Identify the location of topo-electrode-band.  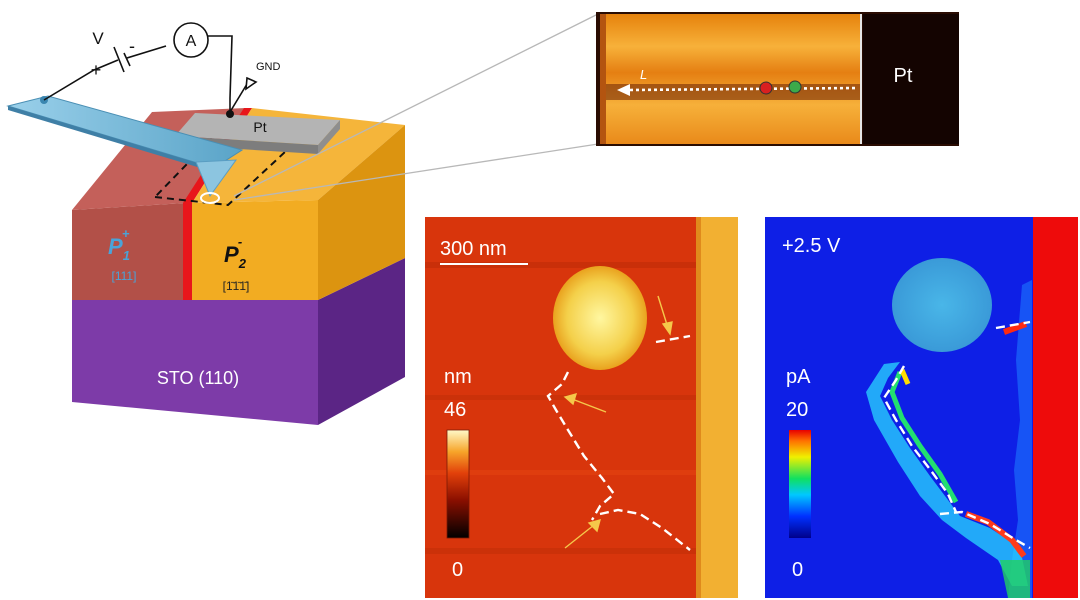
(717, 407).